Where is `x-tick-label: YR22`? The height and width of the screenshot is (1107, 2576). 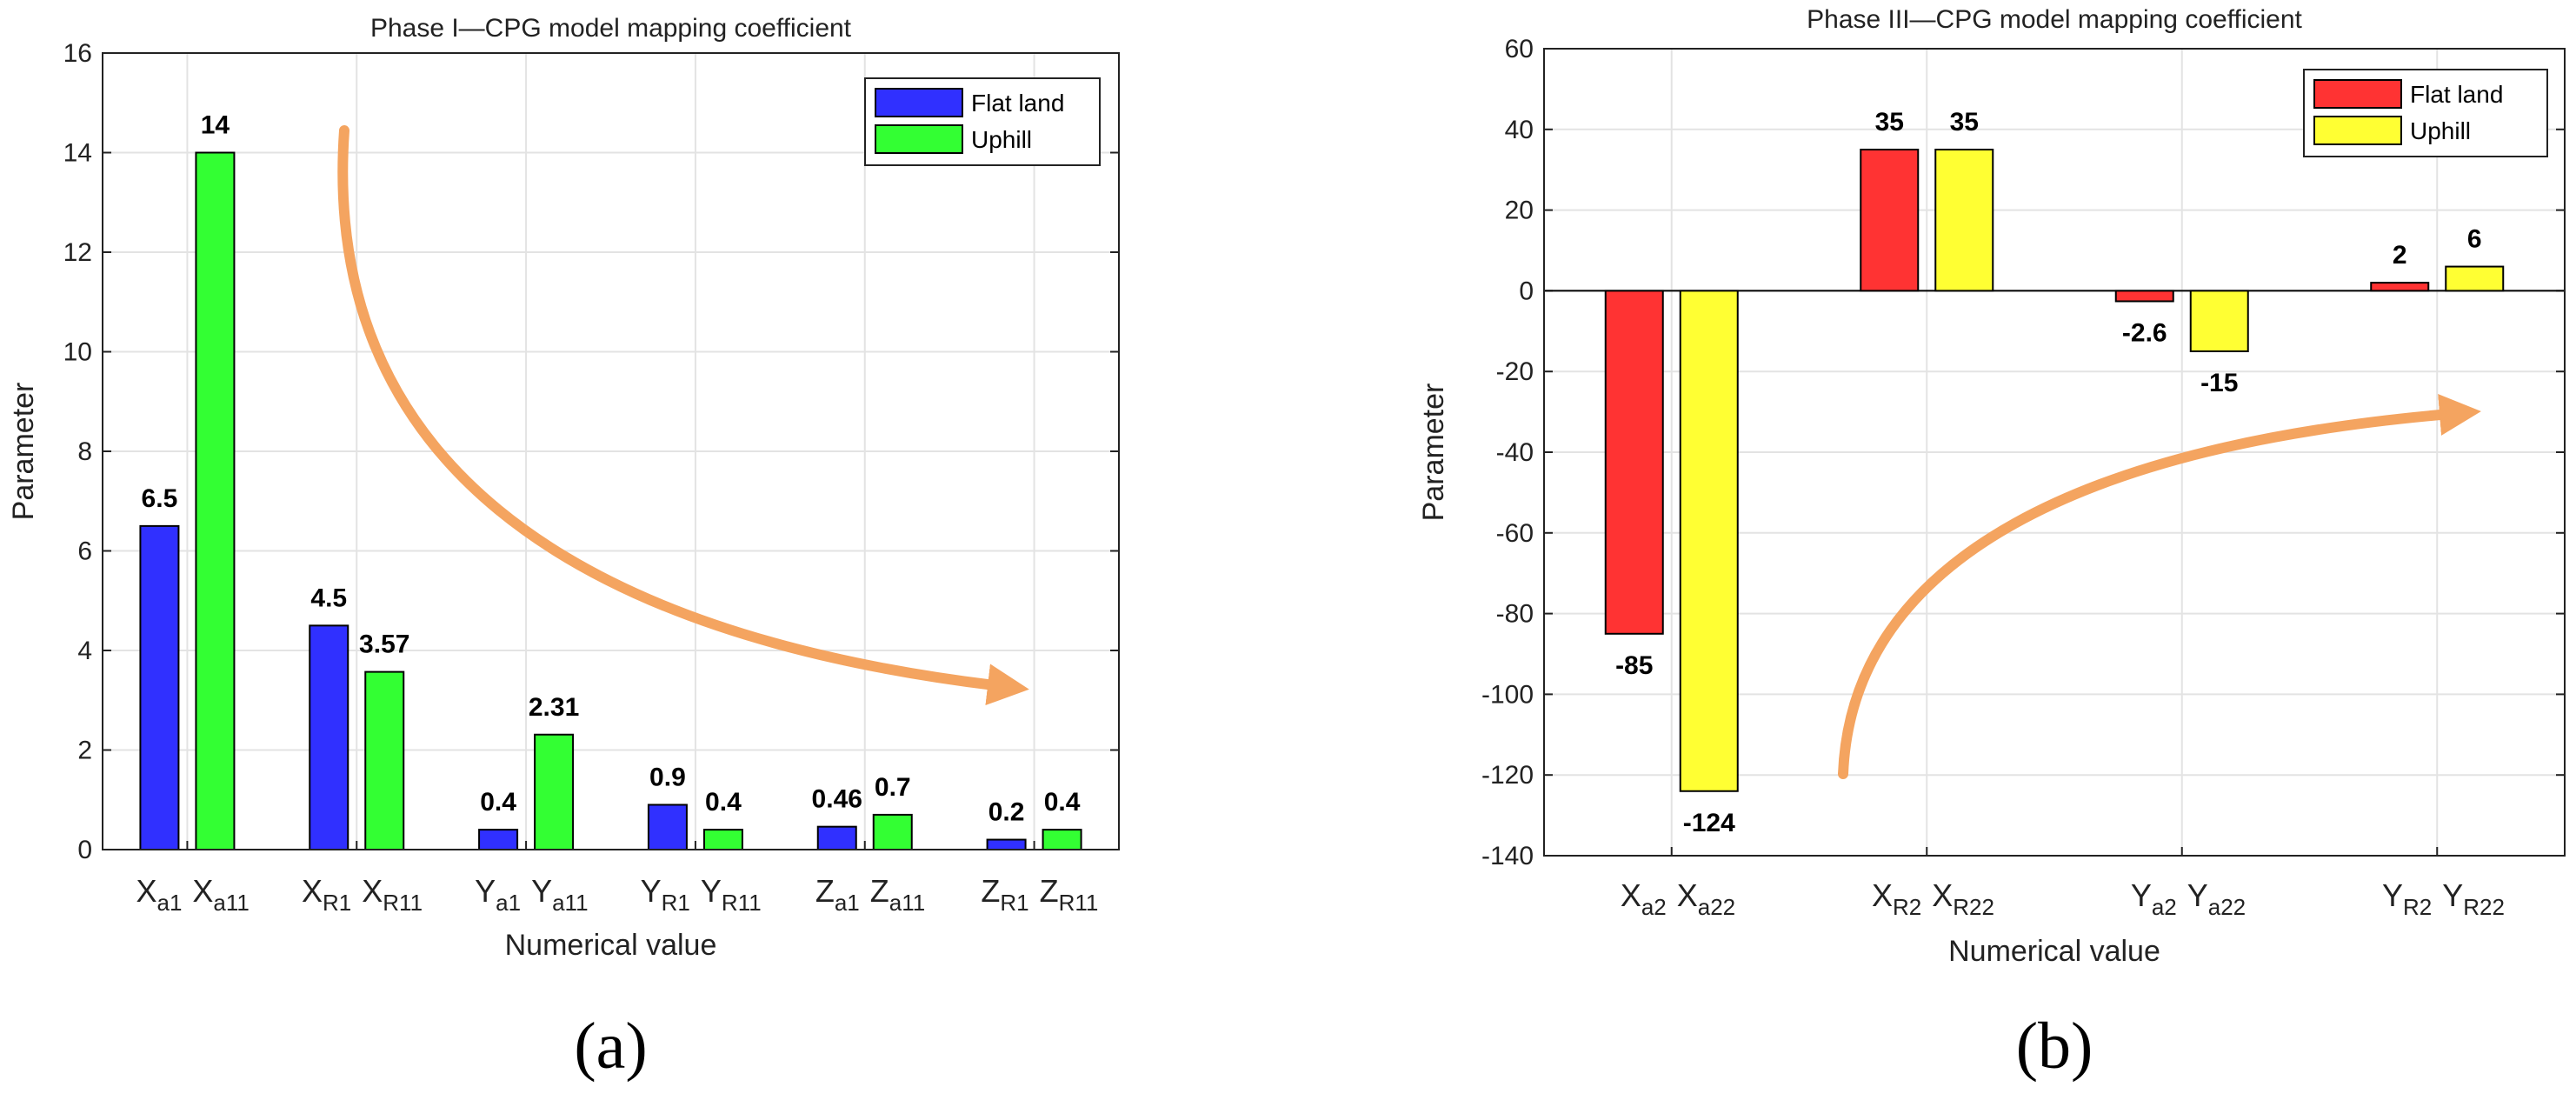 x-tick-label: YR22 is located at coordinates (2473, 899).